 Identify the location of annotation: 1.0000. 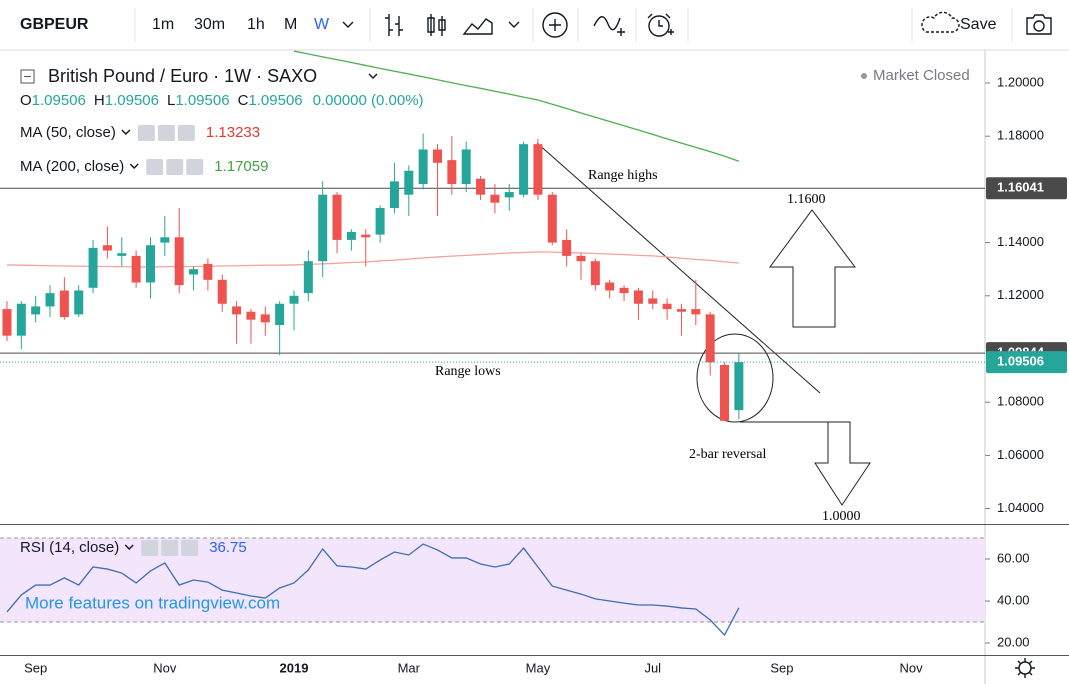
(841, 516).